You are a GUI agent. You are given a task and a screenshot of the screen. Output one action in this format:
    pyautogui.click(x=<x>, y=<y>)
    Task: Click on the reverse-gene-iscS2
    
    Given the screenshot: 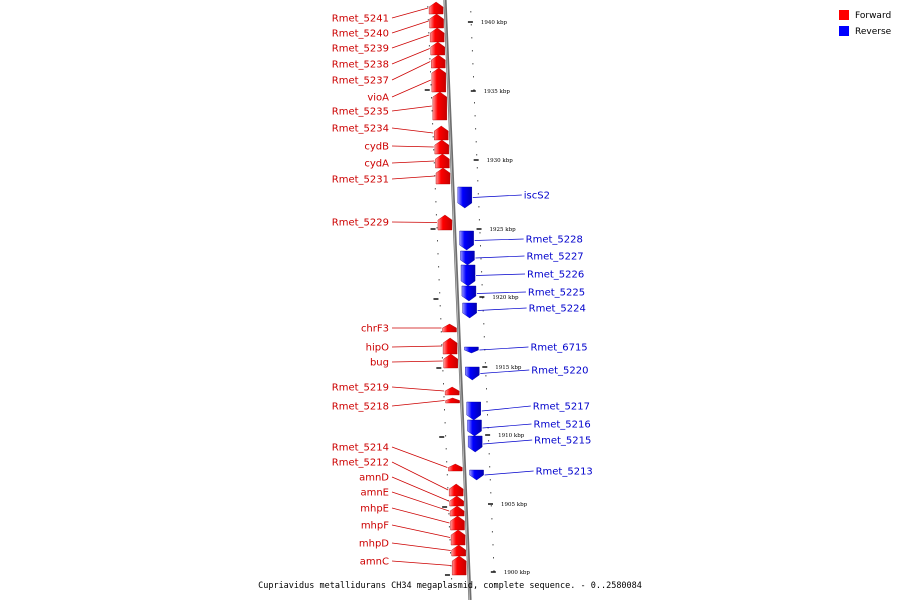 What is the action you would take?
    pyautogui.click(x=464, y=197)
    